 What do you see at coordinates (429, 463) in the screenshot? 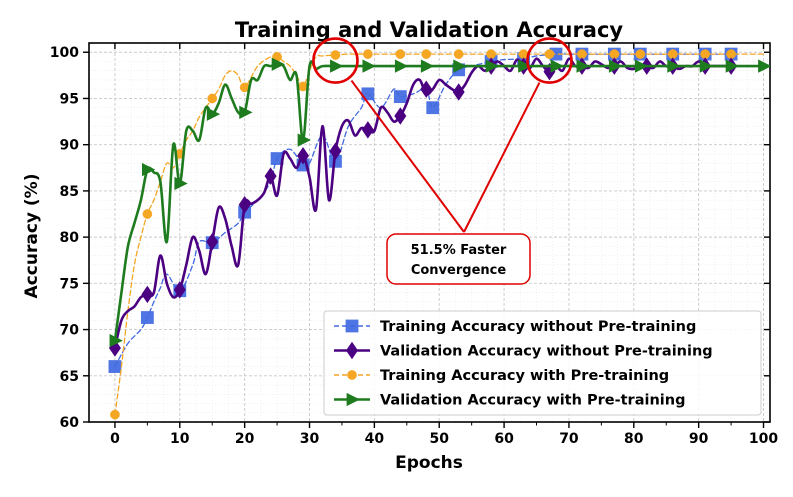
I see `x-axis-label: Epochs` at bounding box center [429, 463].